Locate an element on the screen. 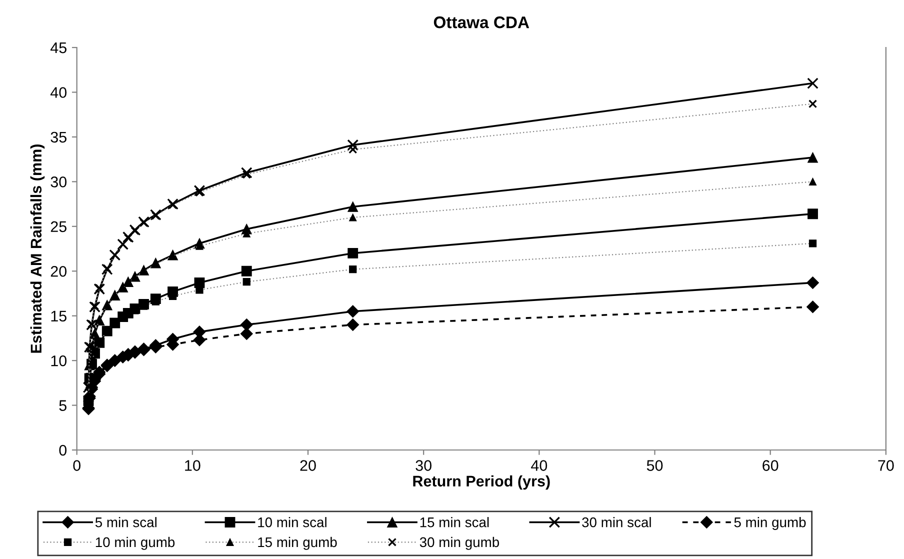 Image resolution: width=904 pixels, height=559 pixels. x-tick-label: 60 is located at coordinates (770, 465).